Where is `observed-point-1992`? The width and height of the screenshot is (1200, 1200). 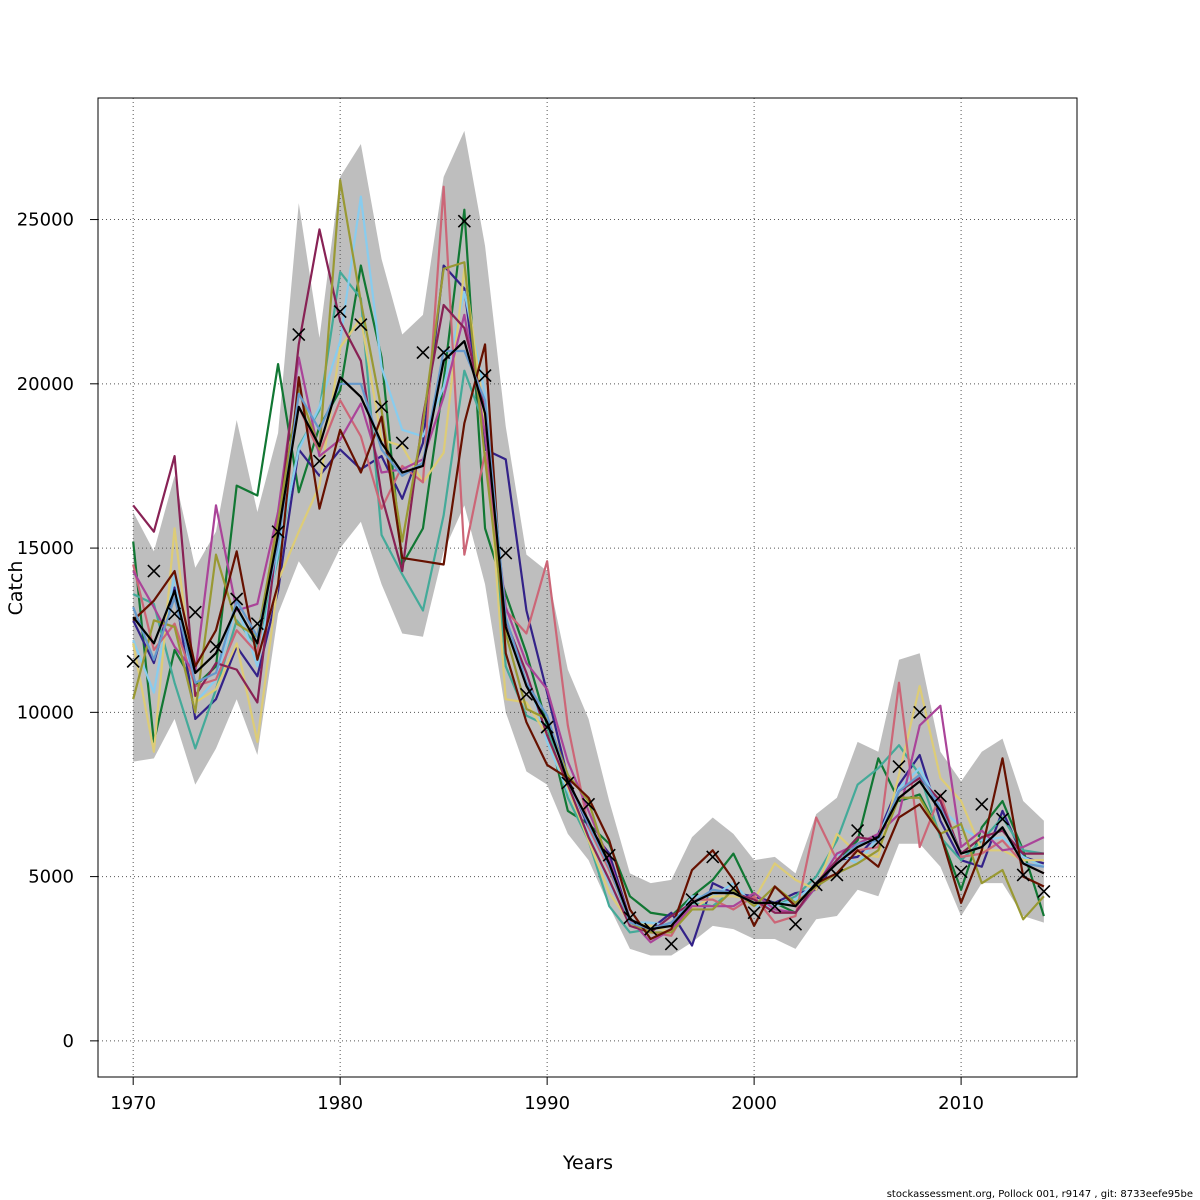 observed-point-1992 is located at coordinates (588, 804).